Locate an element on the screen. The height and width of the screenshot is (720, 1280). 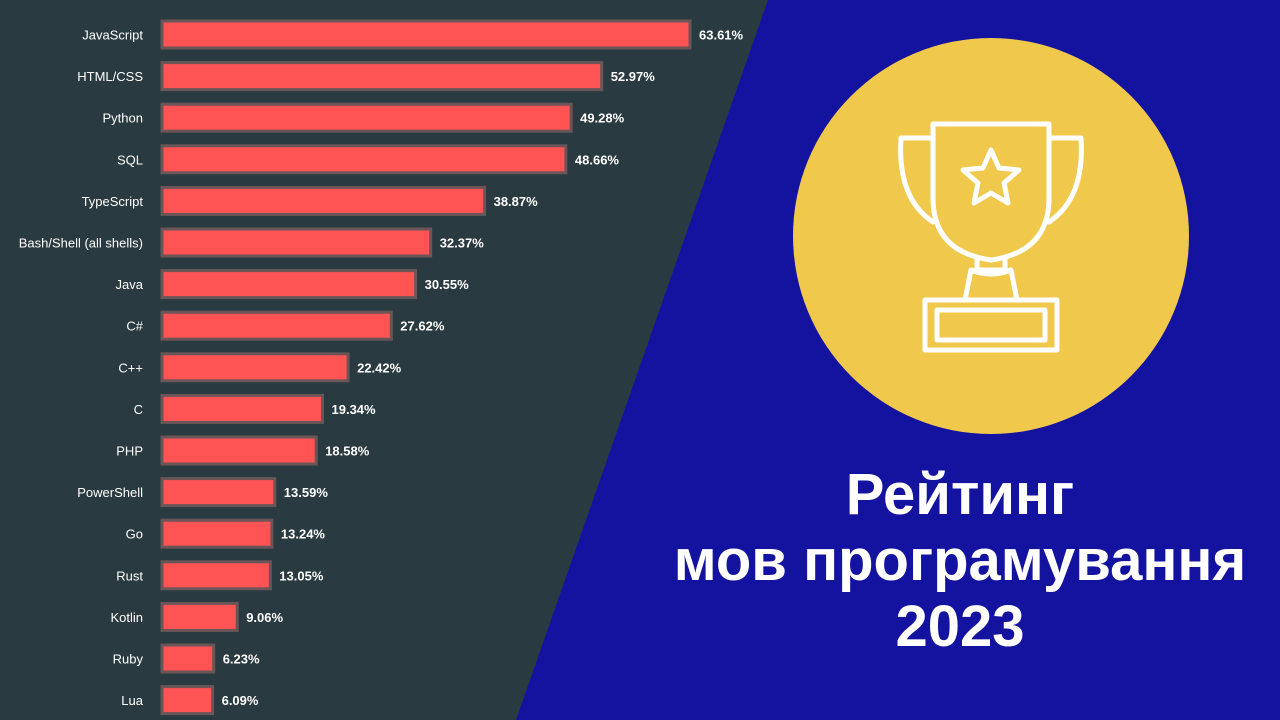
category-label: Go is located at coordinates (134, 534).